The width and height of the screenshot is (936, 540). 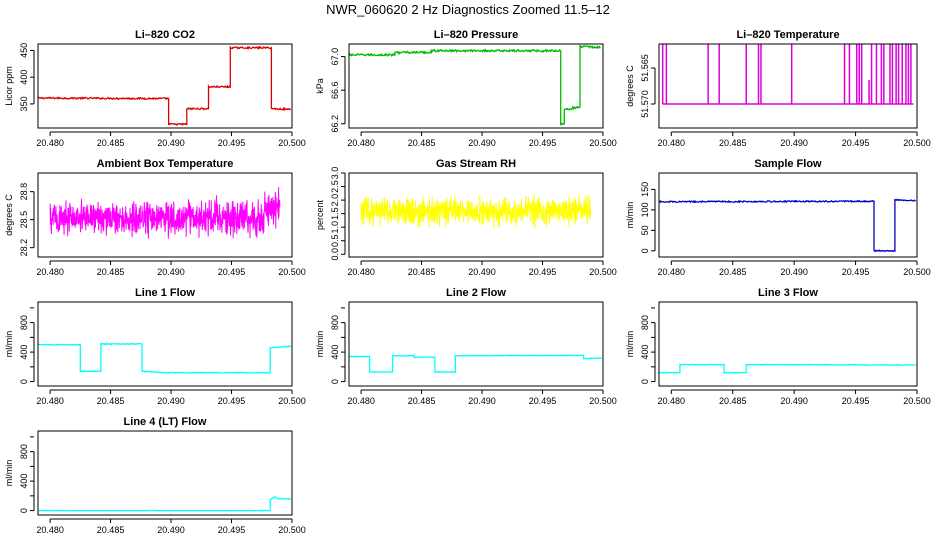 I want to click on y-axis-label: kPa, so click(x=320, y=86).